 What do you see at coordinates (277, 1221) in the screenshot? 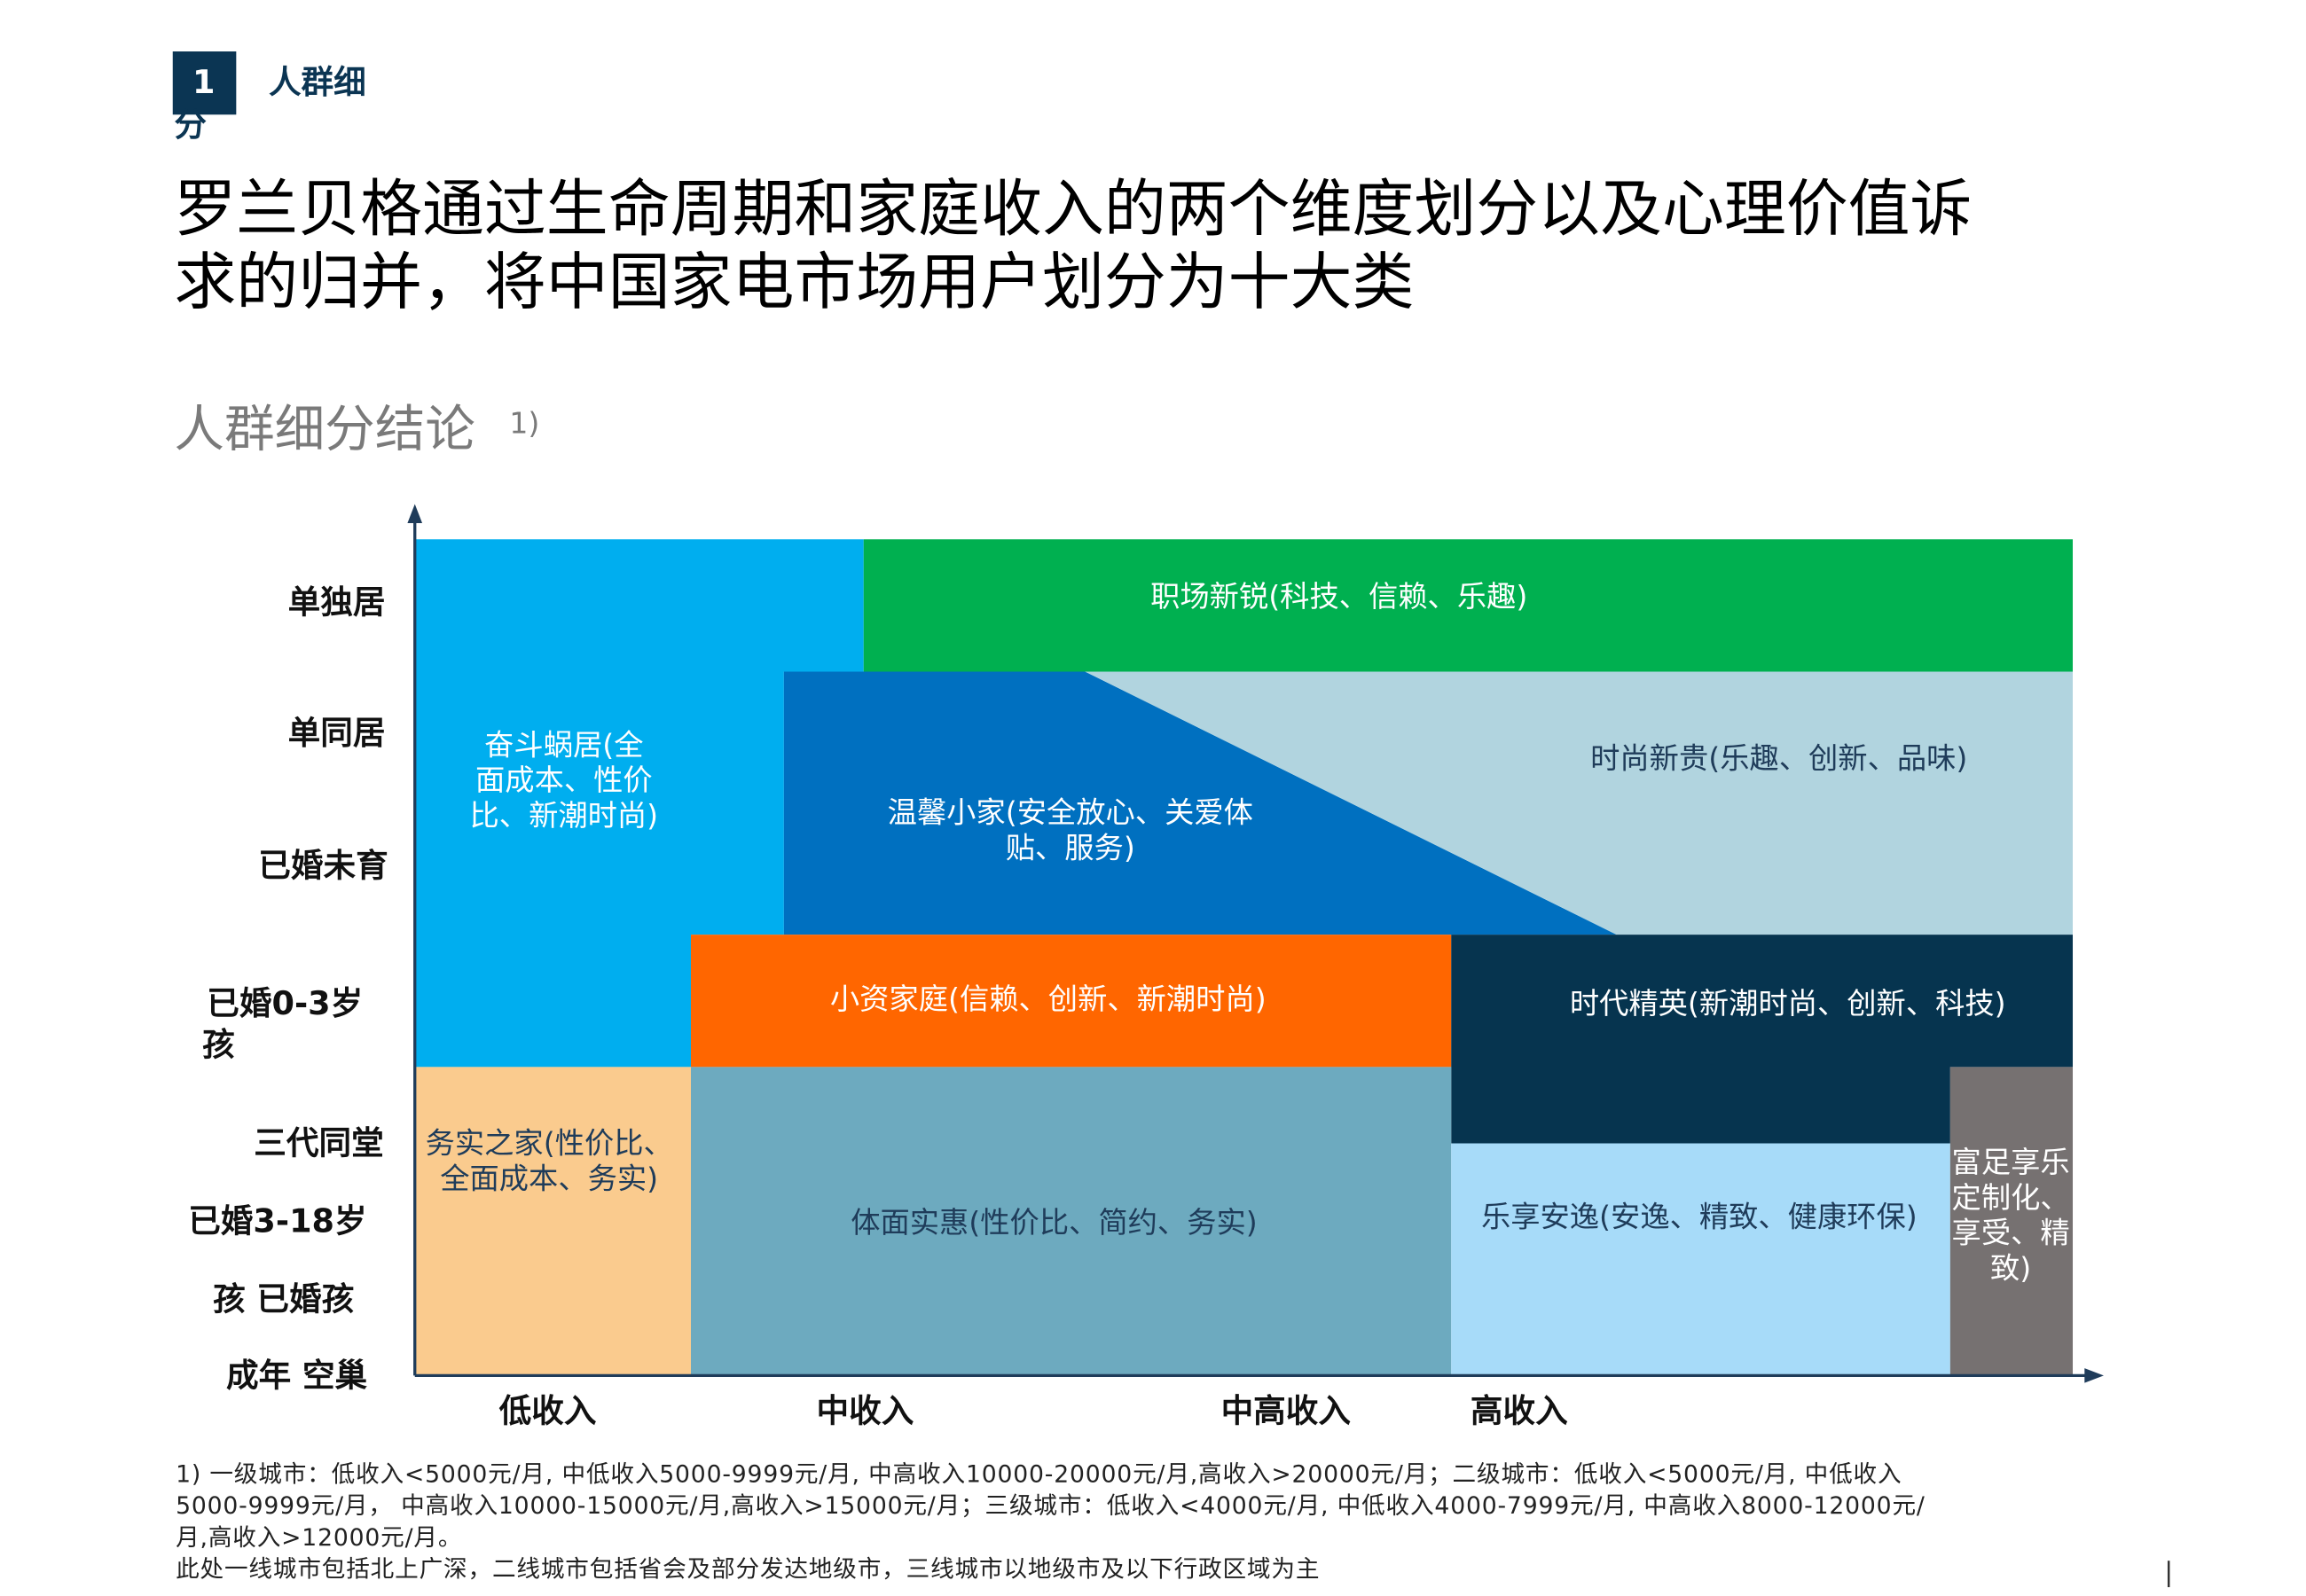
I see `y-label: 已婚3-18岁` at bounding box center [277, 1221].